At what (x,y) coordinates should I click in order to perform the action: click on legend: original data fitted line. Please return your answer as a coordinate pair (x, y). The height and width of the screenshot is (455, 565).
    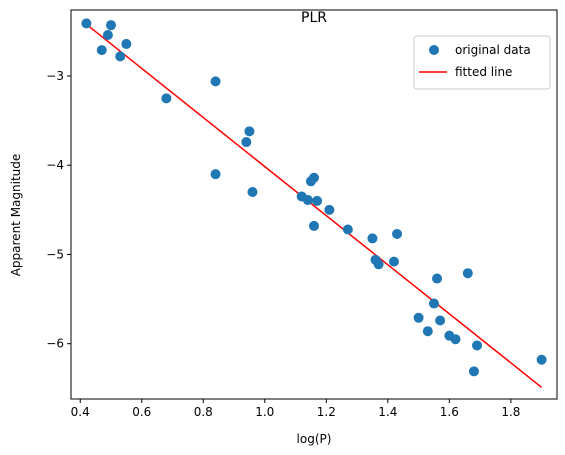
    Looking at the image, I should click on (482, 62).